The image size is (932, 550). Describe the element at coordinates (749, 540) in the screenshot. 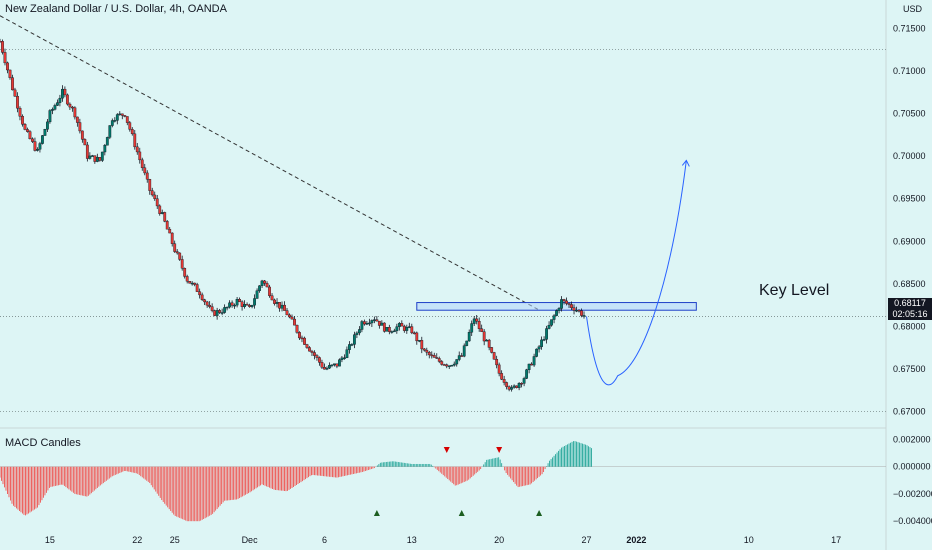

I see `time-tick-label: 10` at that location.